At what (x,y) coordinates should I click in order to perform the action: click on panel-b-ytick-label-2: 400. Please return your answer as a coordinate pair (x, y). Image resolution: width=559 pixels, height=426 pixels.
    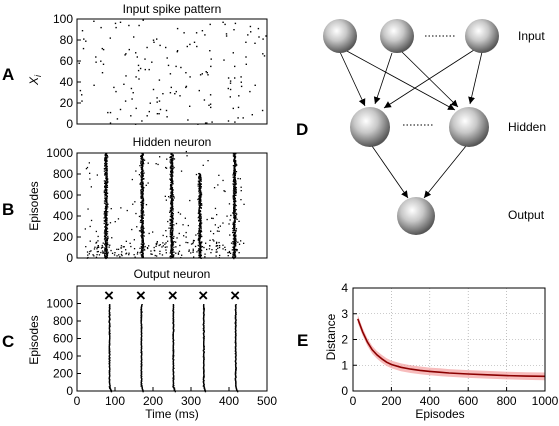
    Looking at the image, I should click on (63, 216).